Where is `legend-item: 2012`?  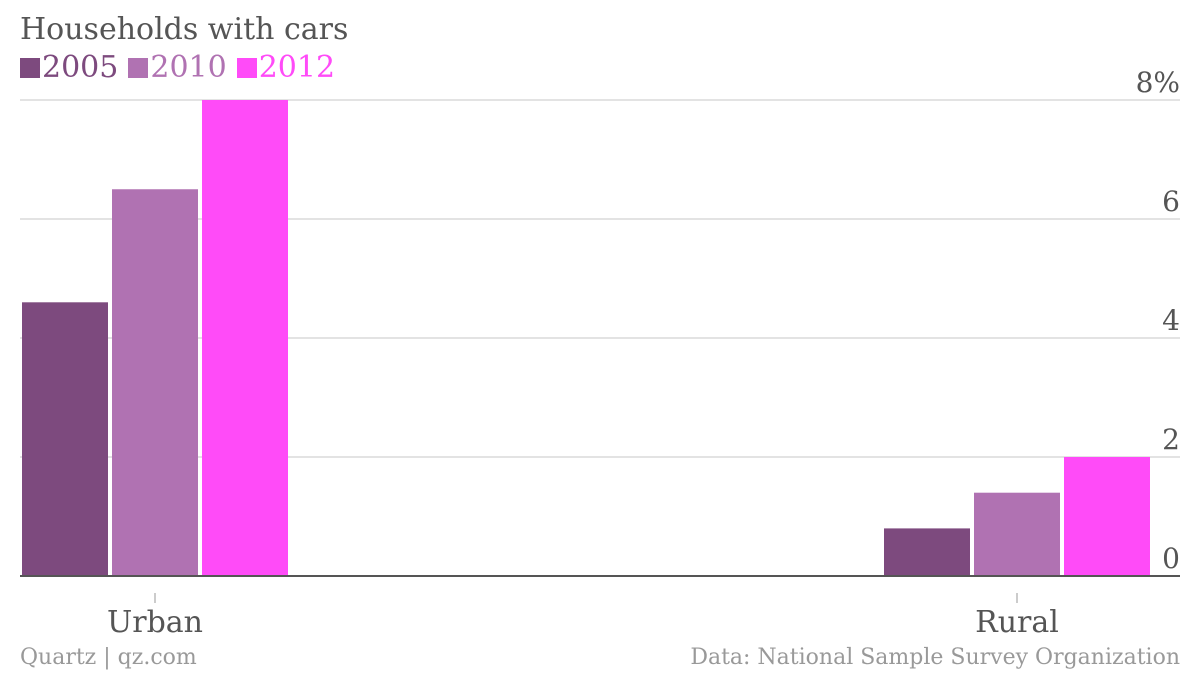
legend-item: 2012 is located at coordinates (286, 67).